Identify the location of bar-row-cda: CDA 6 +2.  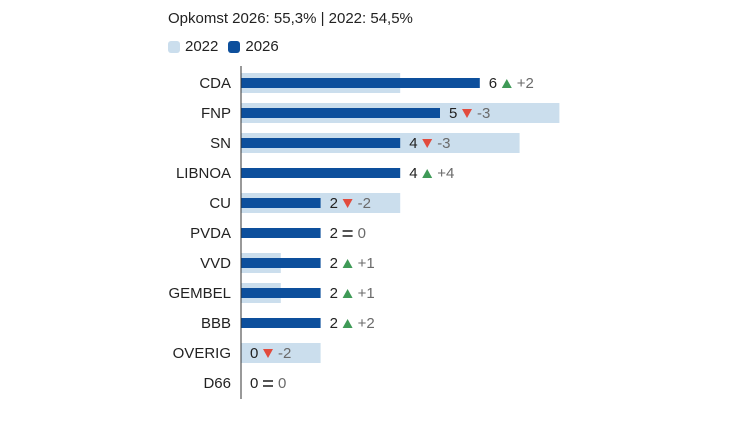
(366, 83).